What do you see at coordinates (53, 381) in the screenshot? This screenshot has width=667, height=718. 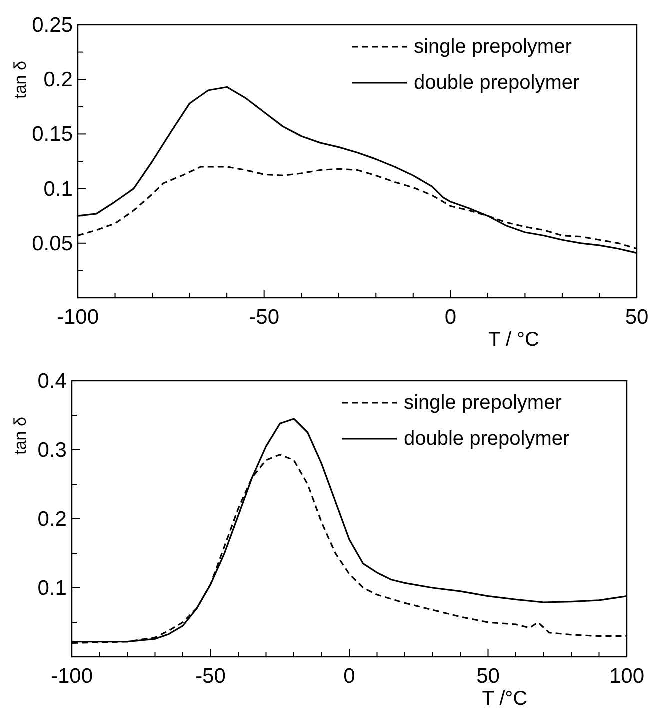 I see `y-tick-label: 0.4` at bounding box center [53, 381].